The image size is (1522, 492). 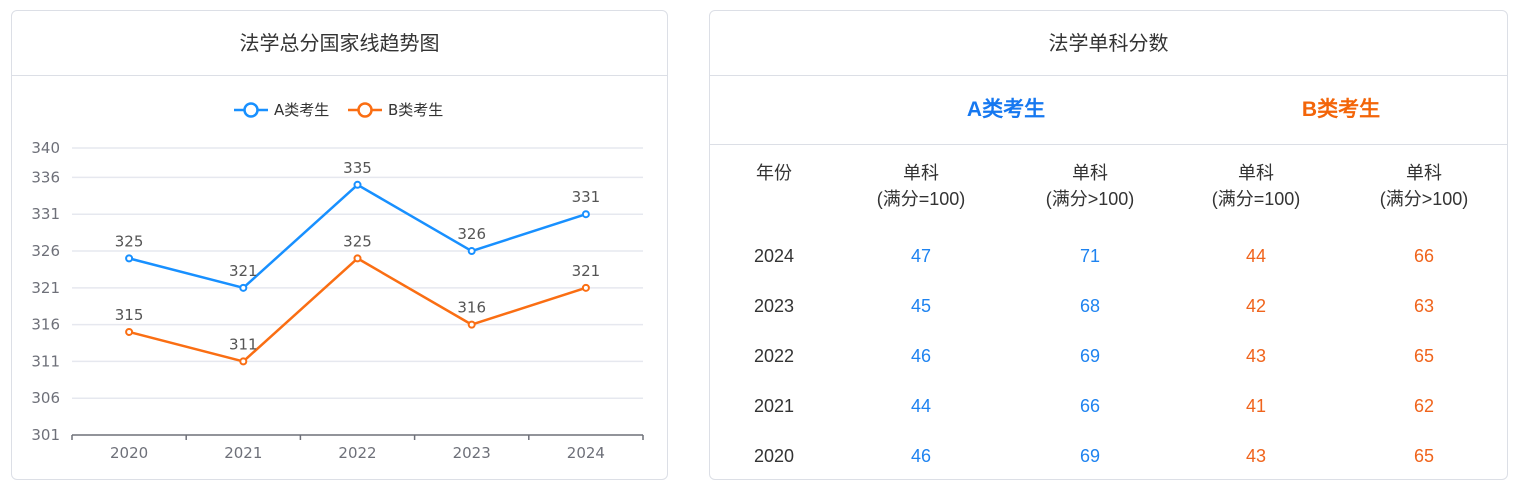 What do you see at coordinates (301, 110) in the screenshot?
I see `legend-label: A类考生` at bounding box center [301, 110].